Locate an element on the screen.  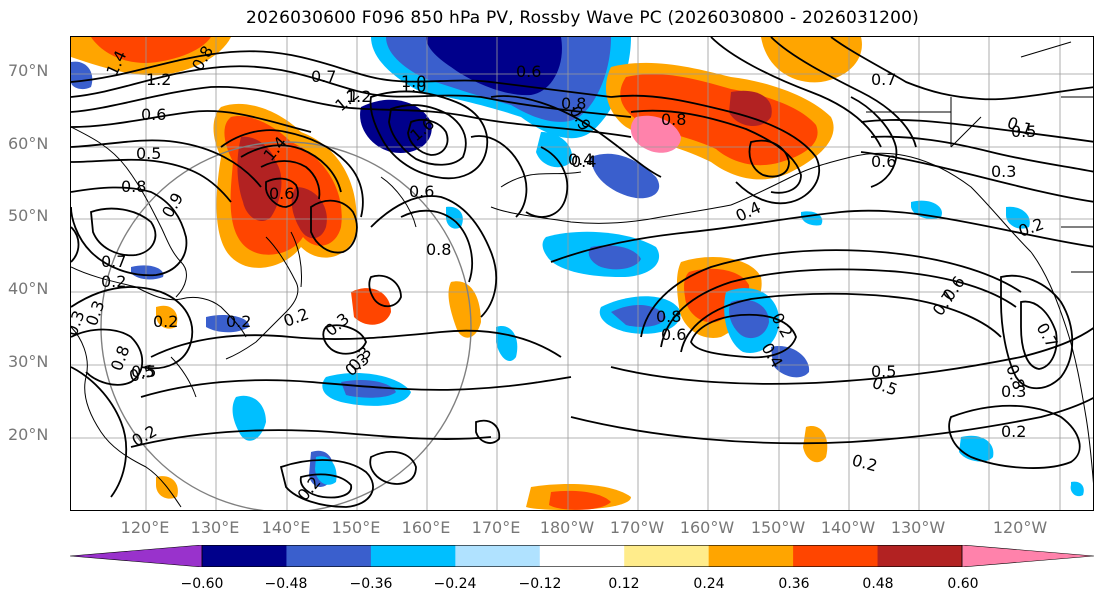
lat-label: 70°N is located at coordinates (28, 70).